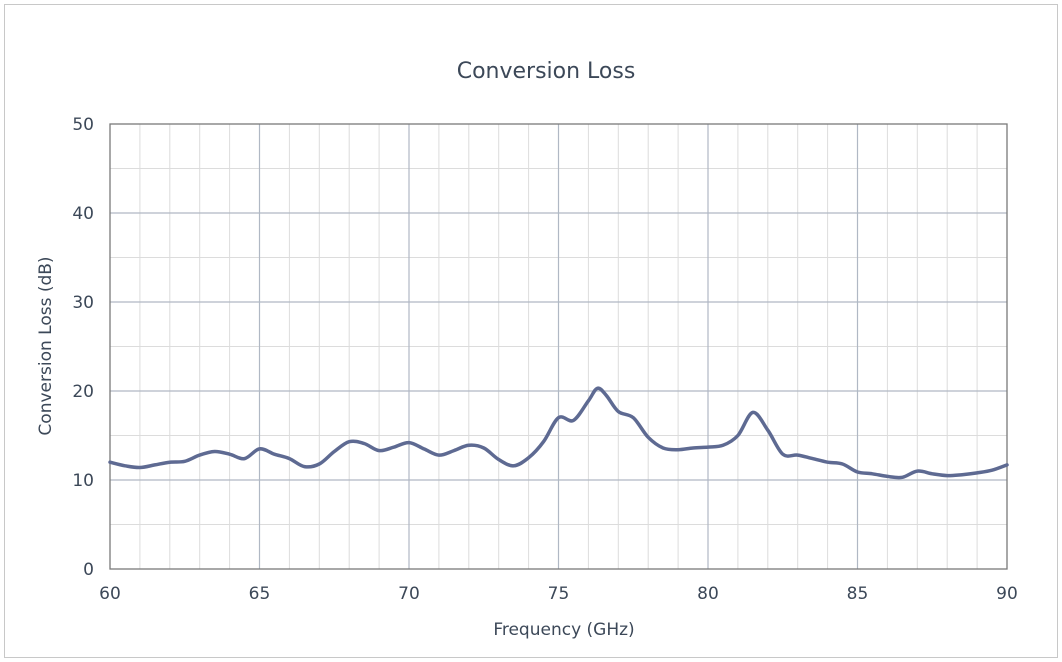 This screenshot has height=662, width=1062. I want to click on y-axis-label: Conversion Loss (dB), so click(46, 345).